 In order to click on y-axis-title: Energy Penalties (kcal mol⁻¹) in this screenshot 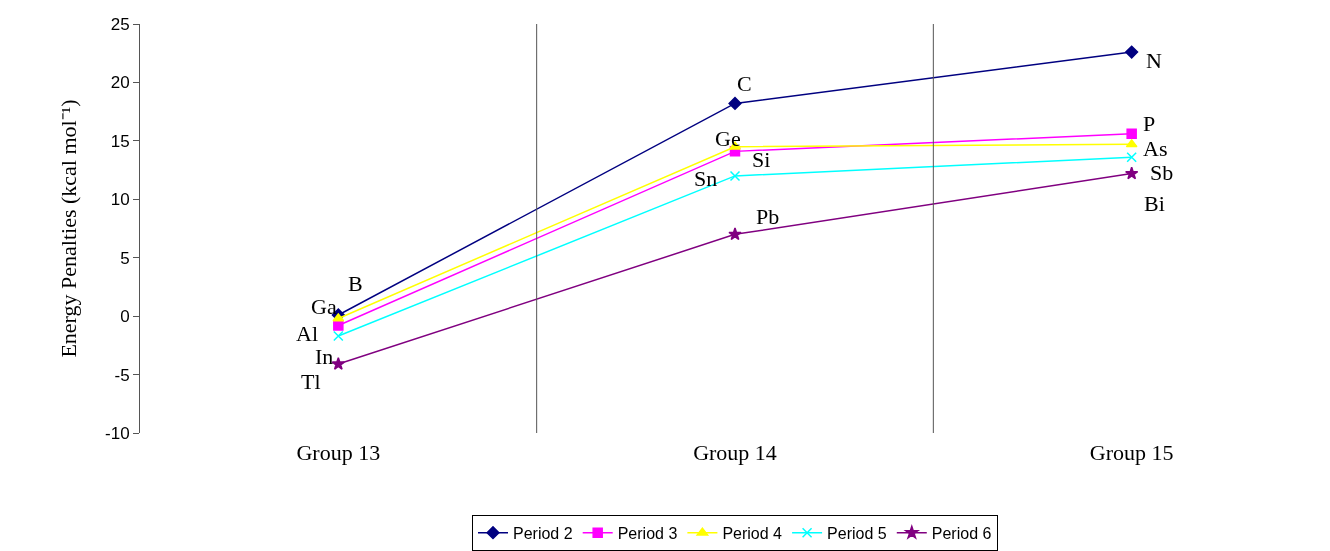, I will do `click(68, 228)`.